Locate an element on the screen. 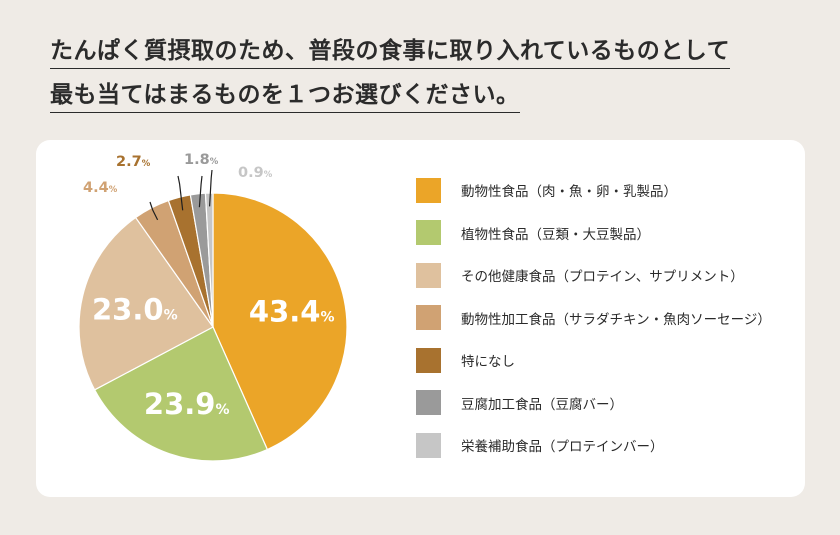  title-line-1: たんぱく質摂取のため、普段の食事に取り入れているものとして is located at coordinates (390, 52).